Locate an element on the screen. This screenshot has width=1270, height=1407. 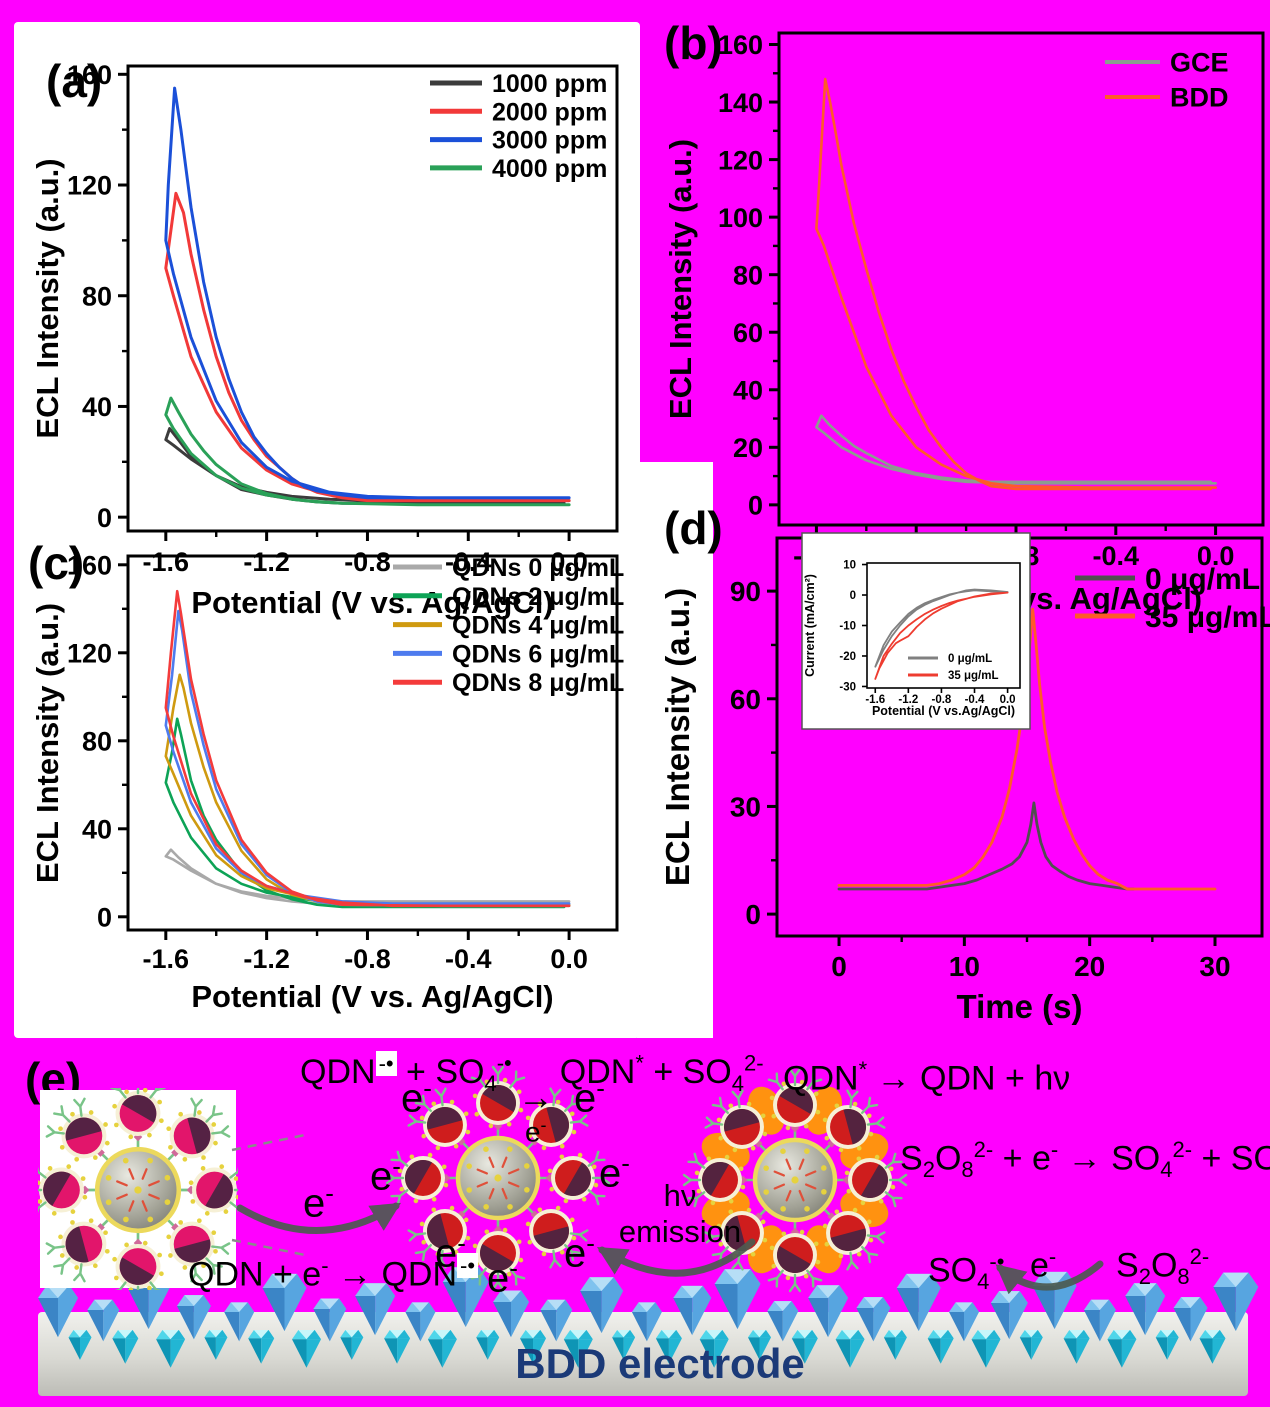
panel-a-label: (a) is located at coordinates (74, 81).